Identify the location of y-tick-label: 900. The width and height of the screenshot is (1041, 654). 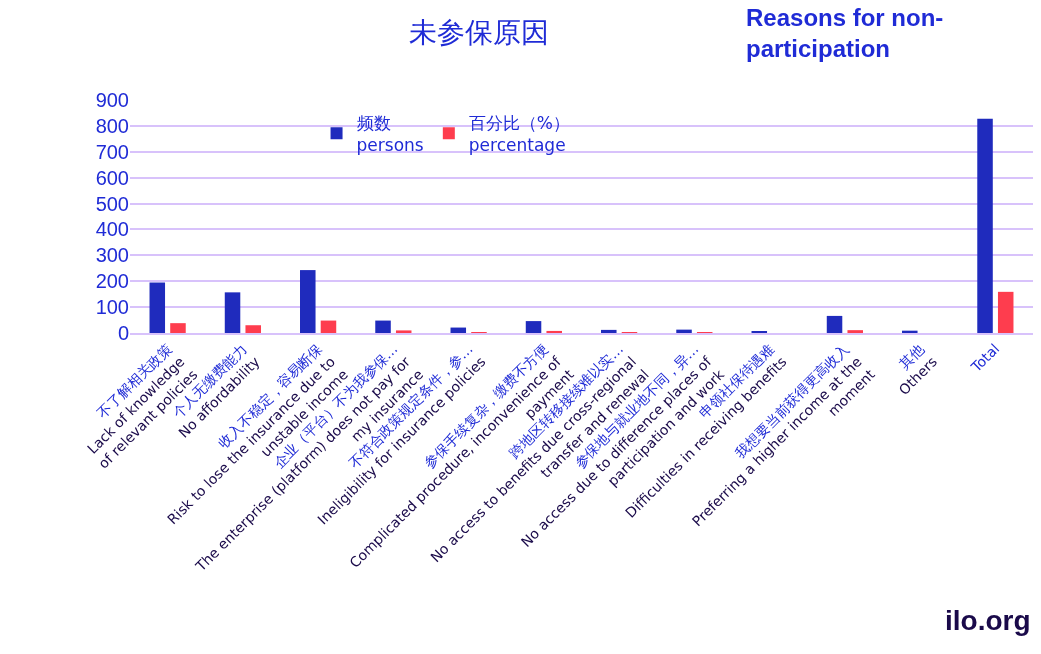
(112, 100).